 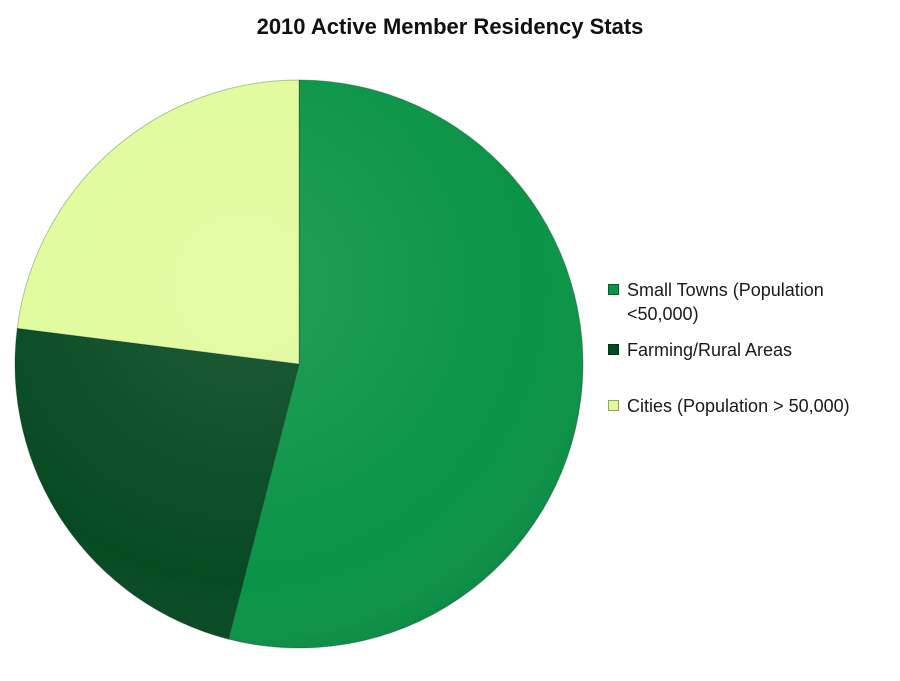 I want to click on pie-slice-cities, so click(x=158, y=222).